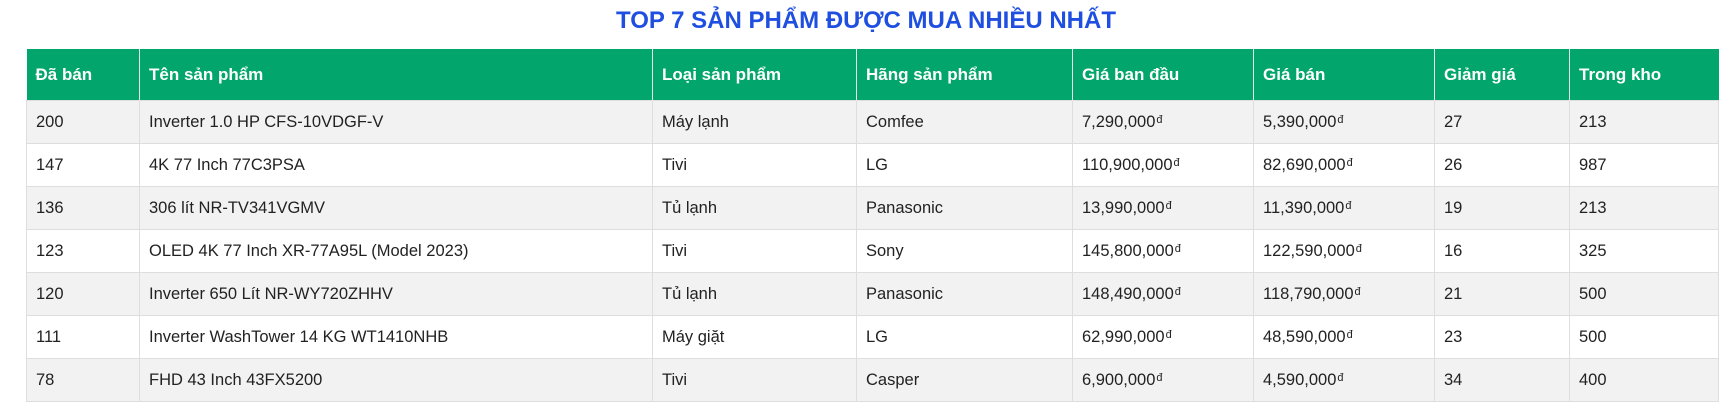 This screenshot has height=415, width=1732. Describe the element at coordinates (754, 122) in the screenshot. I see `cell-category: Máy lạnh` at that location.